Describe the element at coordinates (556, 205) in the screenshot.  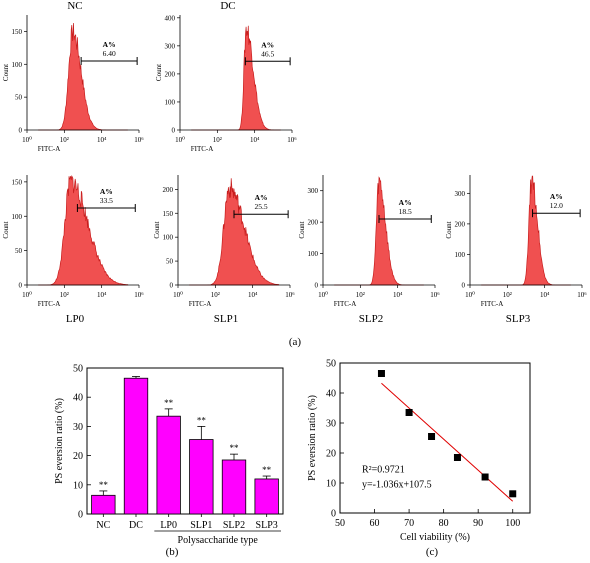
I see `gate-value: 12.0` at that location.